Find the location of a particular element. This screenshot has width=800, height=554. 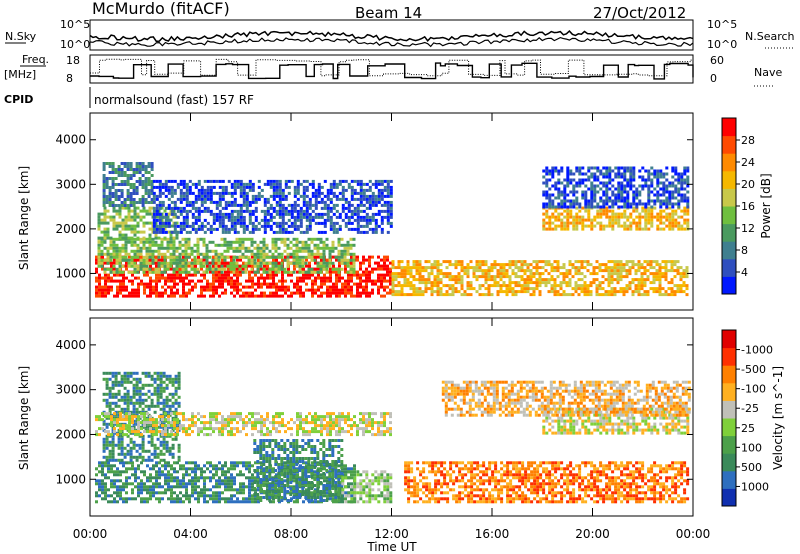

freq-label-1: Freq. is located at coordinates (35, 59).